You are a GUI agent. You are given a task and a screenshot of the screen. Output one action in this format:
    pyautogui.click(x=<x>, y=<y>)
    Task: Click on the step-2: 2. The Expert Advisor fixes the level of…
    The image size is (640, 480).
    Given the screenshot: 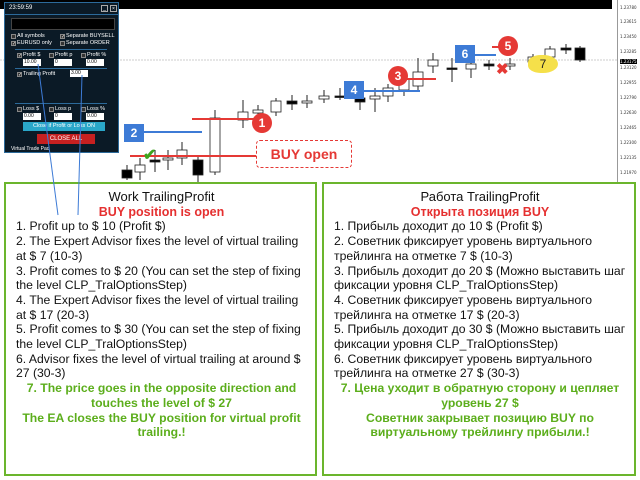 What is the action you would take?
    pyautogui.click(x=157, y=248)
    